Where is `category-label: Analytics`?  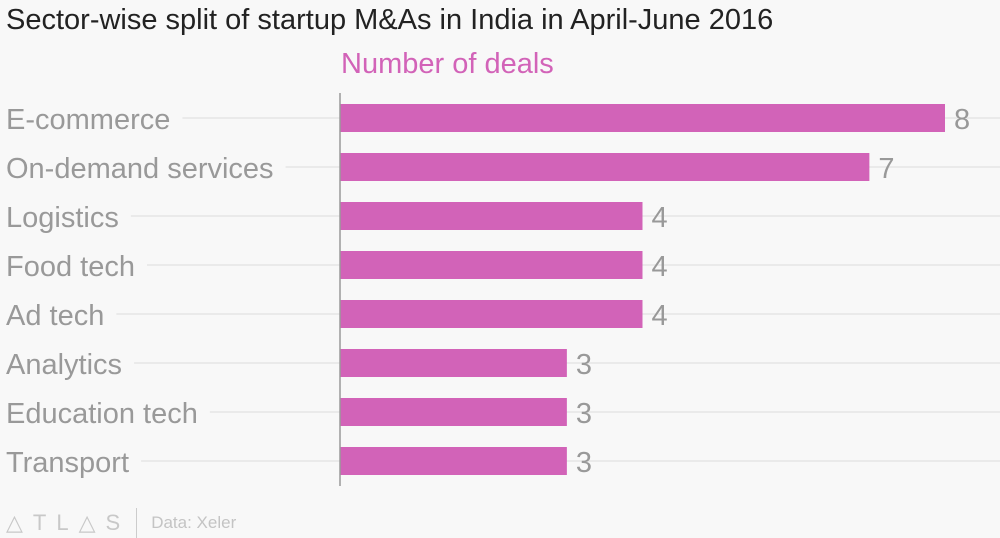 category-label: Analytics is located at coordinates (64, 365).